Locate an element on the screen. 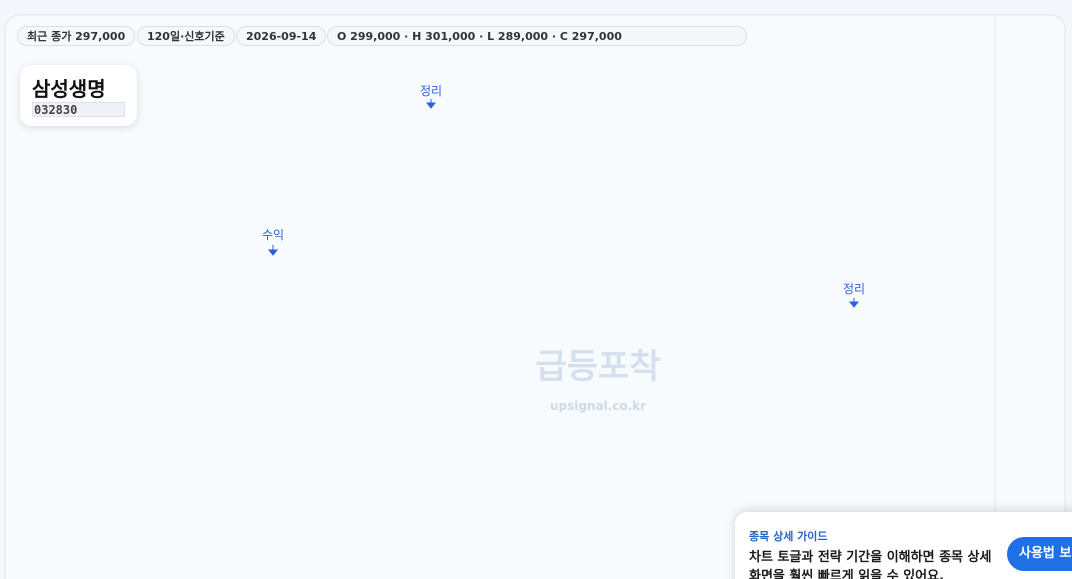 This screenshot has width=1072, height=579. symbol-card: 삼성생명 032830 is located at coordinates (78, 95).